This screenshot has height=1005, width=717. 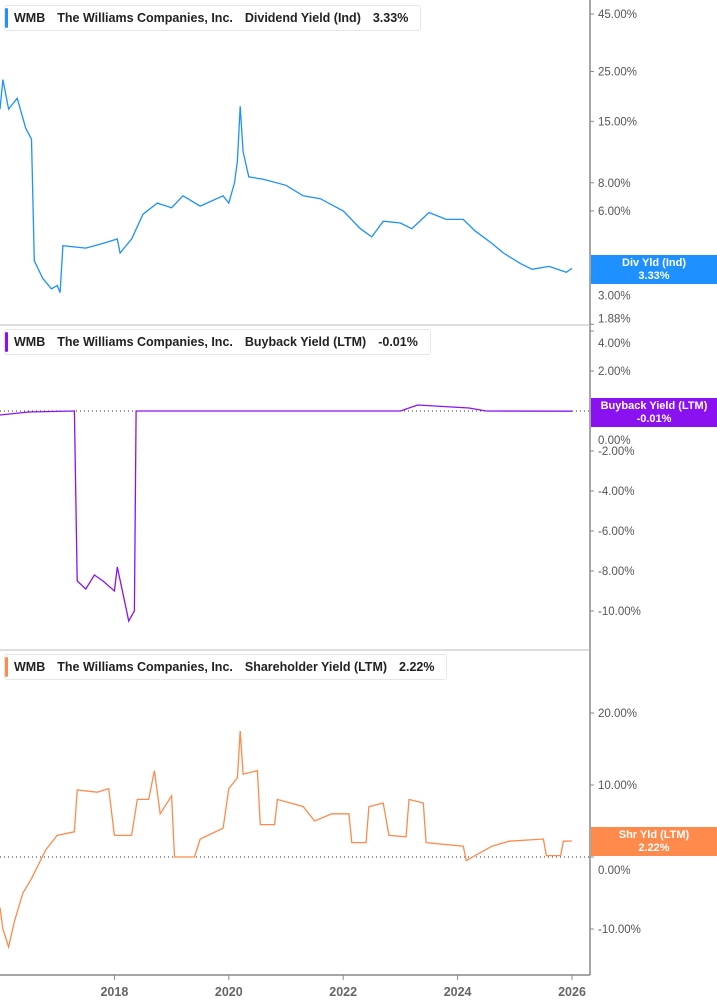 What do you see at coordinates (616, 492) in the screenshot?
I see `y-tick-label: -4.00%` at bounding box center [616, 492].